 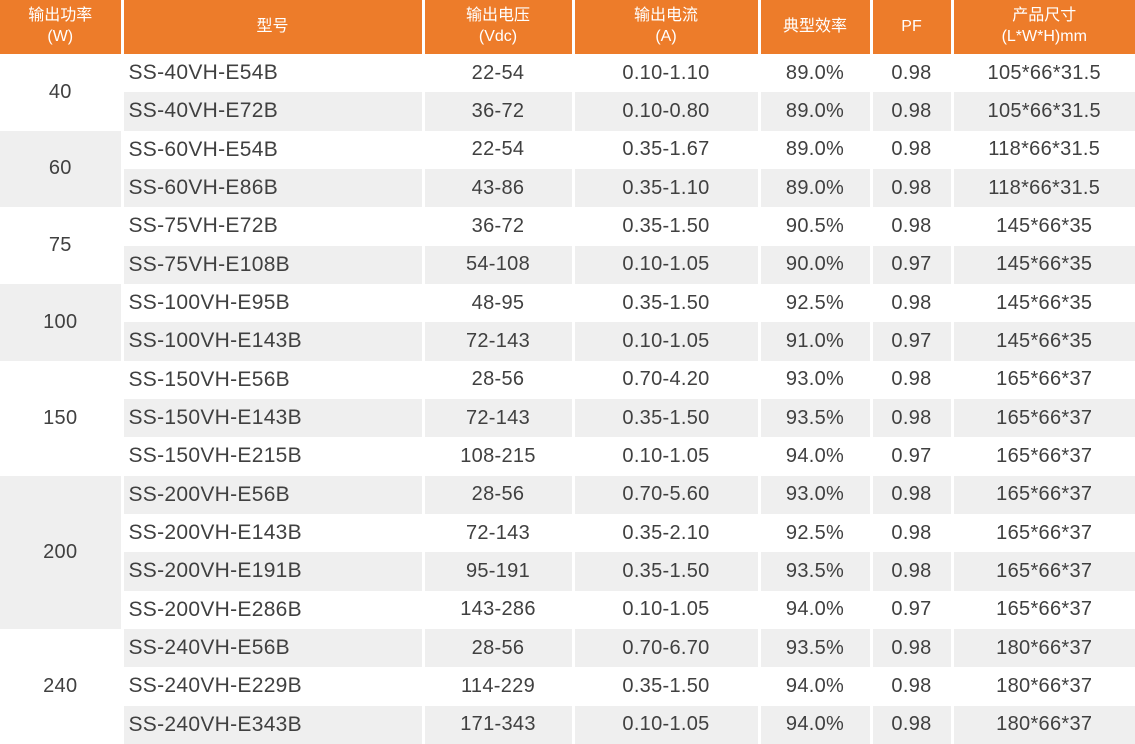 What do you see at coordinates (61, 686) in the screenshot?
I see `cell-power-group: 240` at bounding box center [61, 686].